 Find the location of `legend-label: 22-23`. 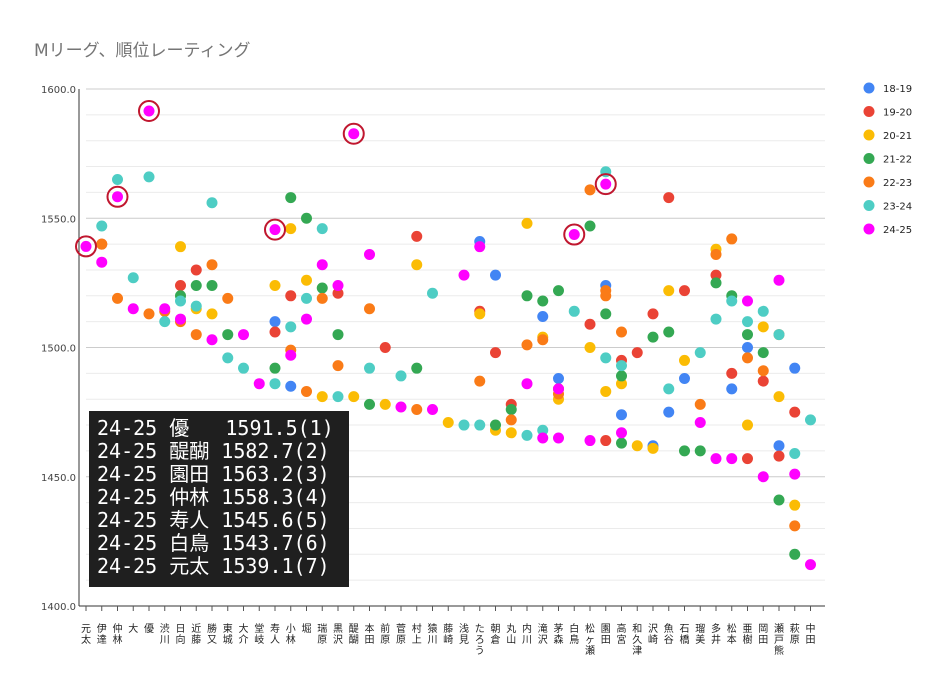

legend-label: 22-23 is located at coordinates (897, 183).